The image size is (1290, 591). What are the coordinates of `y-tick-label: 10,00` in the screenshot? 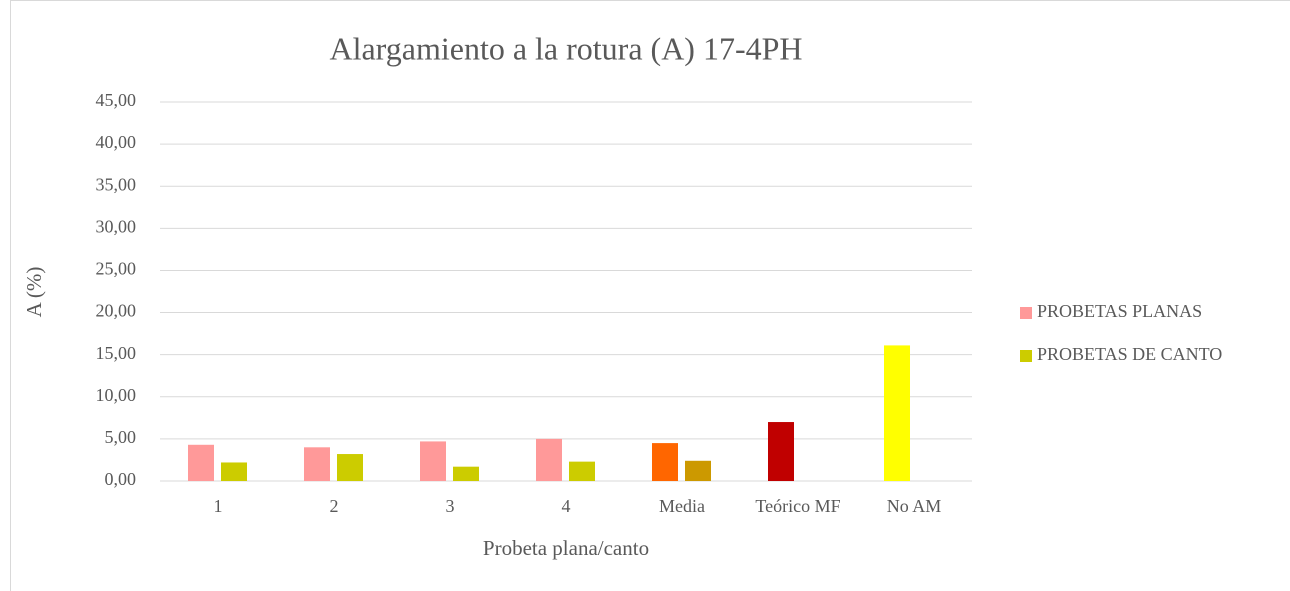 It's located at (116, 395).